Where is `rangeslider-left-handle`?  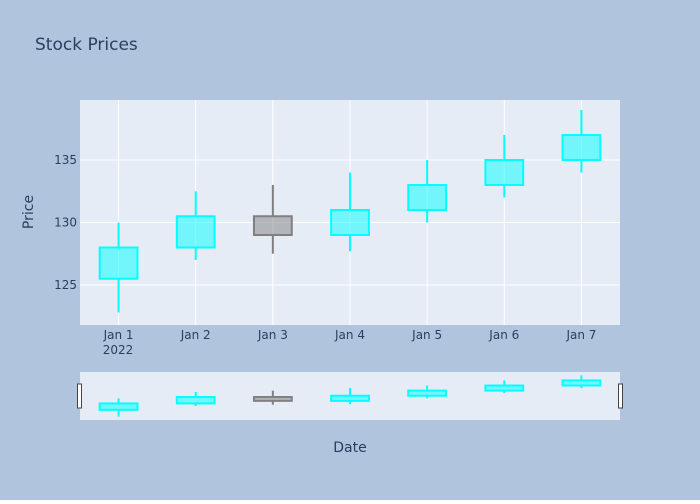 rangeslider-left-handle is located at coordinates (79, 396).